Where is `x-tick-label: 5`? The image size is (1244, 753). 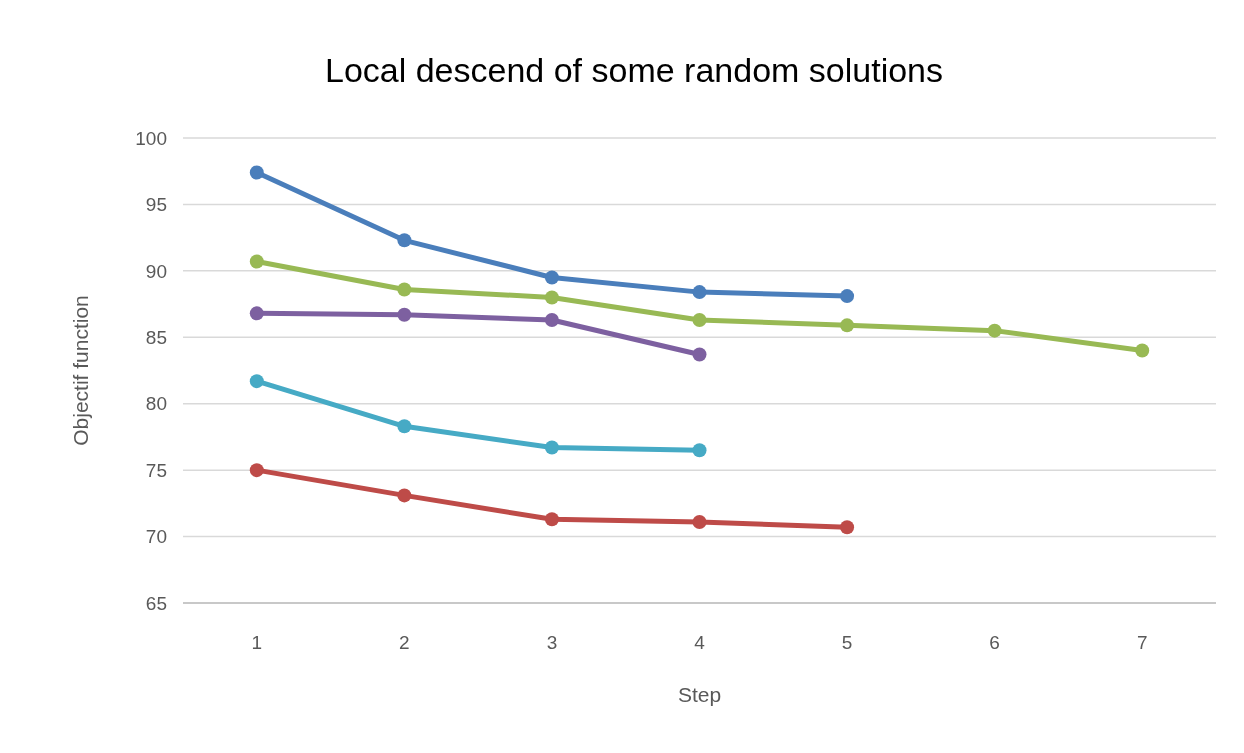
x-tick-label: 5 is located at coordinates (847, 642).